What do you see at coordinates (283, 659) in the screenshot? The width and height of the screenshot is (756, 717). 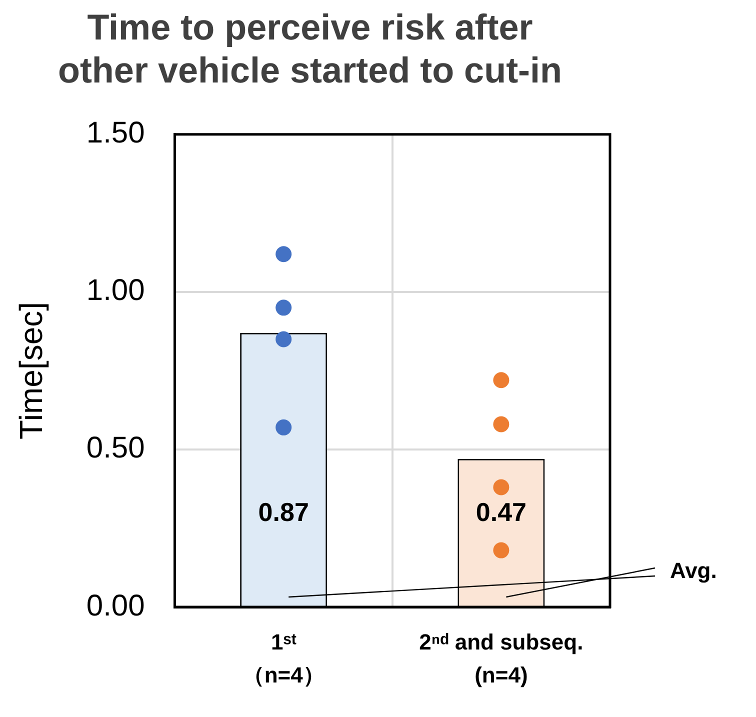 I see `x-tick-label: 1ˢᵗ （n=4）` at bounding box center [283, 659].